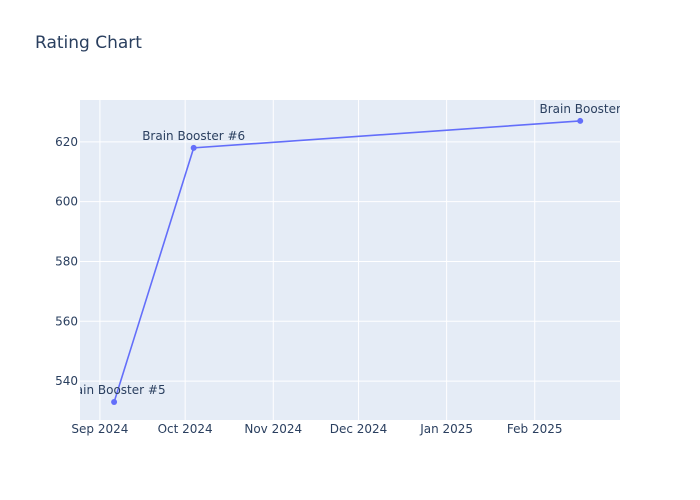  What do you see at coordinates (66, 261) in the screenshot?
I see `y-tick-label: 580` at bounding box center [66, 261].